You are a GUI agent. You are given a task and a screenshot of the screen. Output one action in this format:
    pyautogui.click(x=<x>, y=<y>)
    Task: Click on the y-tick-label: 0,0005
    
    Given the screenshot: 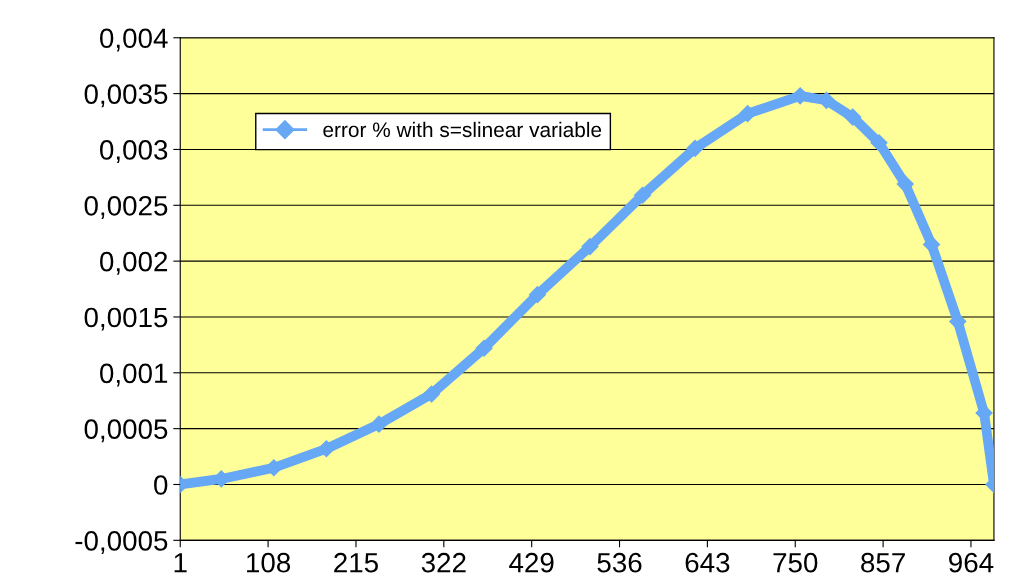 What is the action you would take?
    pyautogui.click(x=126, y=431)
    